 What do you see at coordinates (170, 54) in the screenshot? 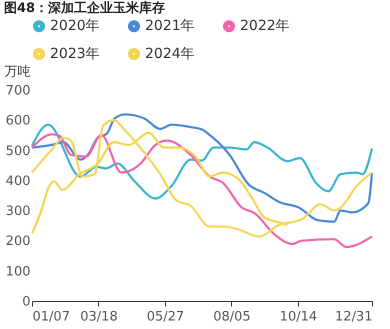
I see `legend-label: 2024年` at bounding box center [170, 54].